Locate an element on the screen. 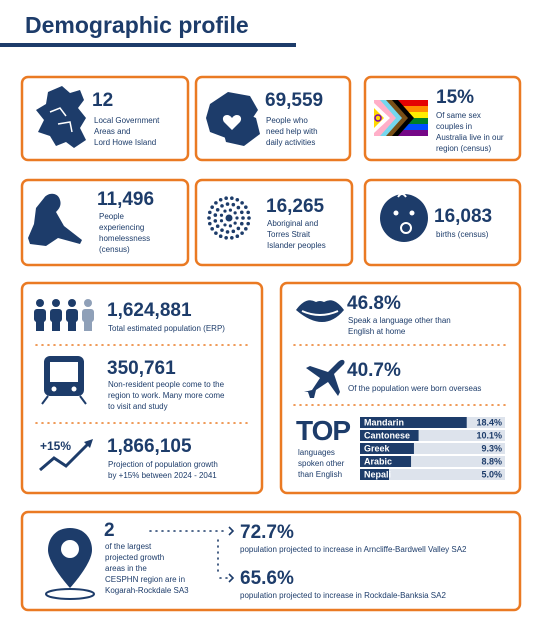 The image size is (541, 625). stat-text: of the largest is located at coordinates (128, 546).